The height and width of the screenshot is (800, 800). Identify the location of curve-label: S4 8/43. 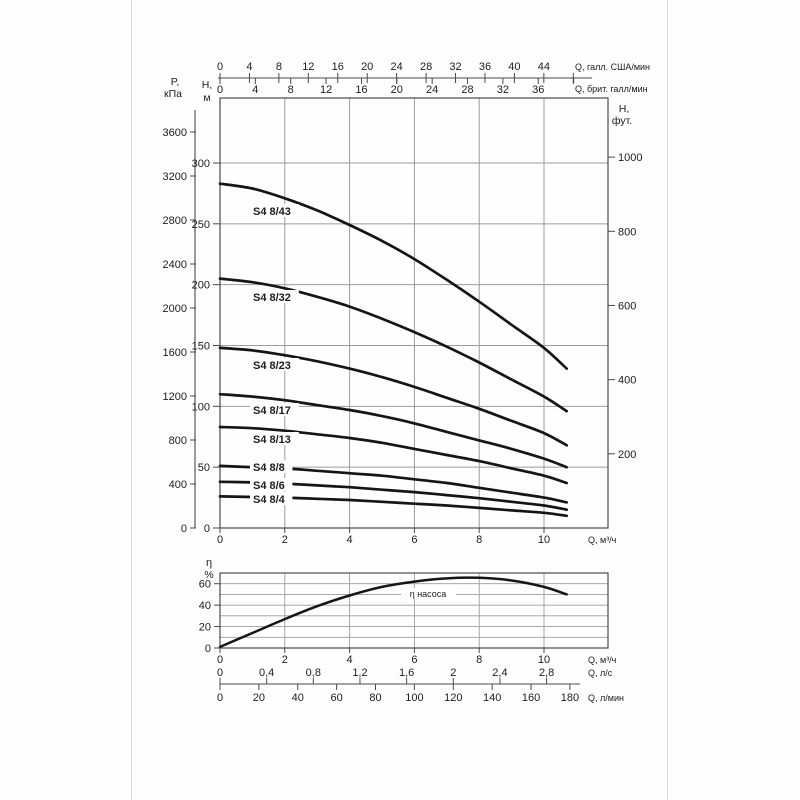
(272, 212).